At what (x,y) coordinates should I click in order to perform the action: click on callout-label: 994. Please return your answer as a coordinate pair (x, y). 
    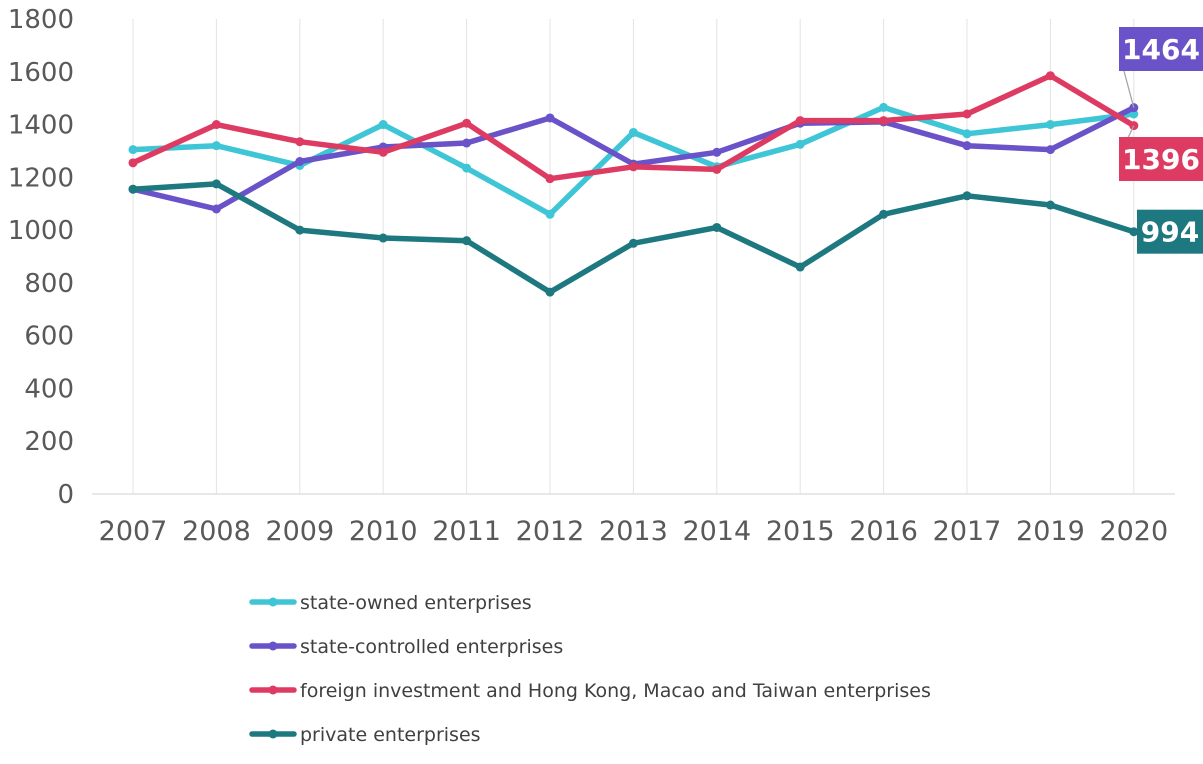
    Looking at the image, I should click on (1170, 232).